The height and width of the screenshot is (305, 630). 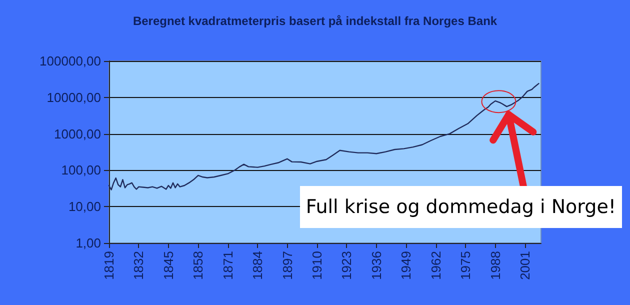 What do you see at coordinates (84, 206) in the screenshot?
I see `y-tick-label: 10,00` at bounding box center [84, 206].